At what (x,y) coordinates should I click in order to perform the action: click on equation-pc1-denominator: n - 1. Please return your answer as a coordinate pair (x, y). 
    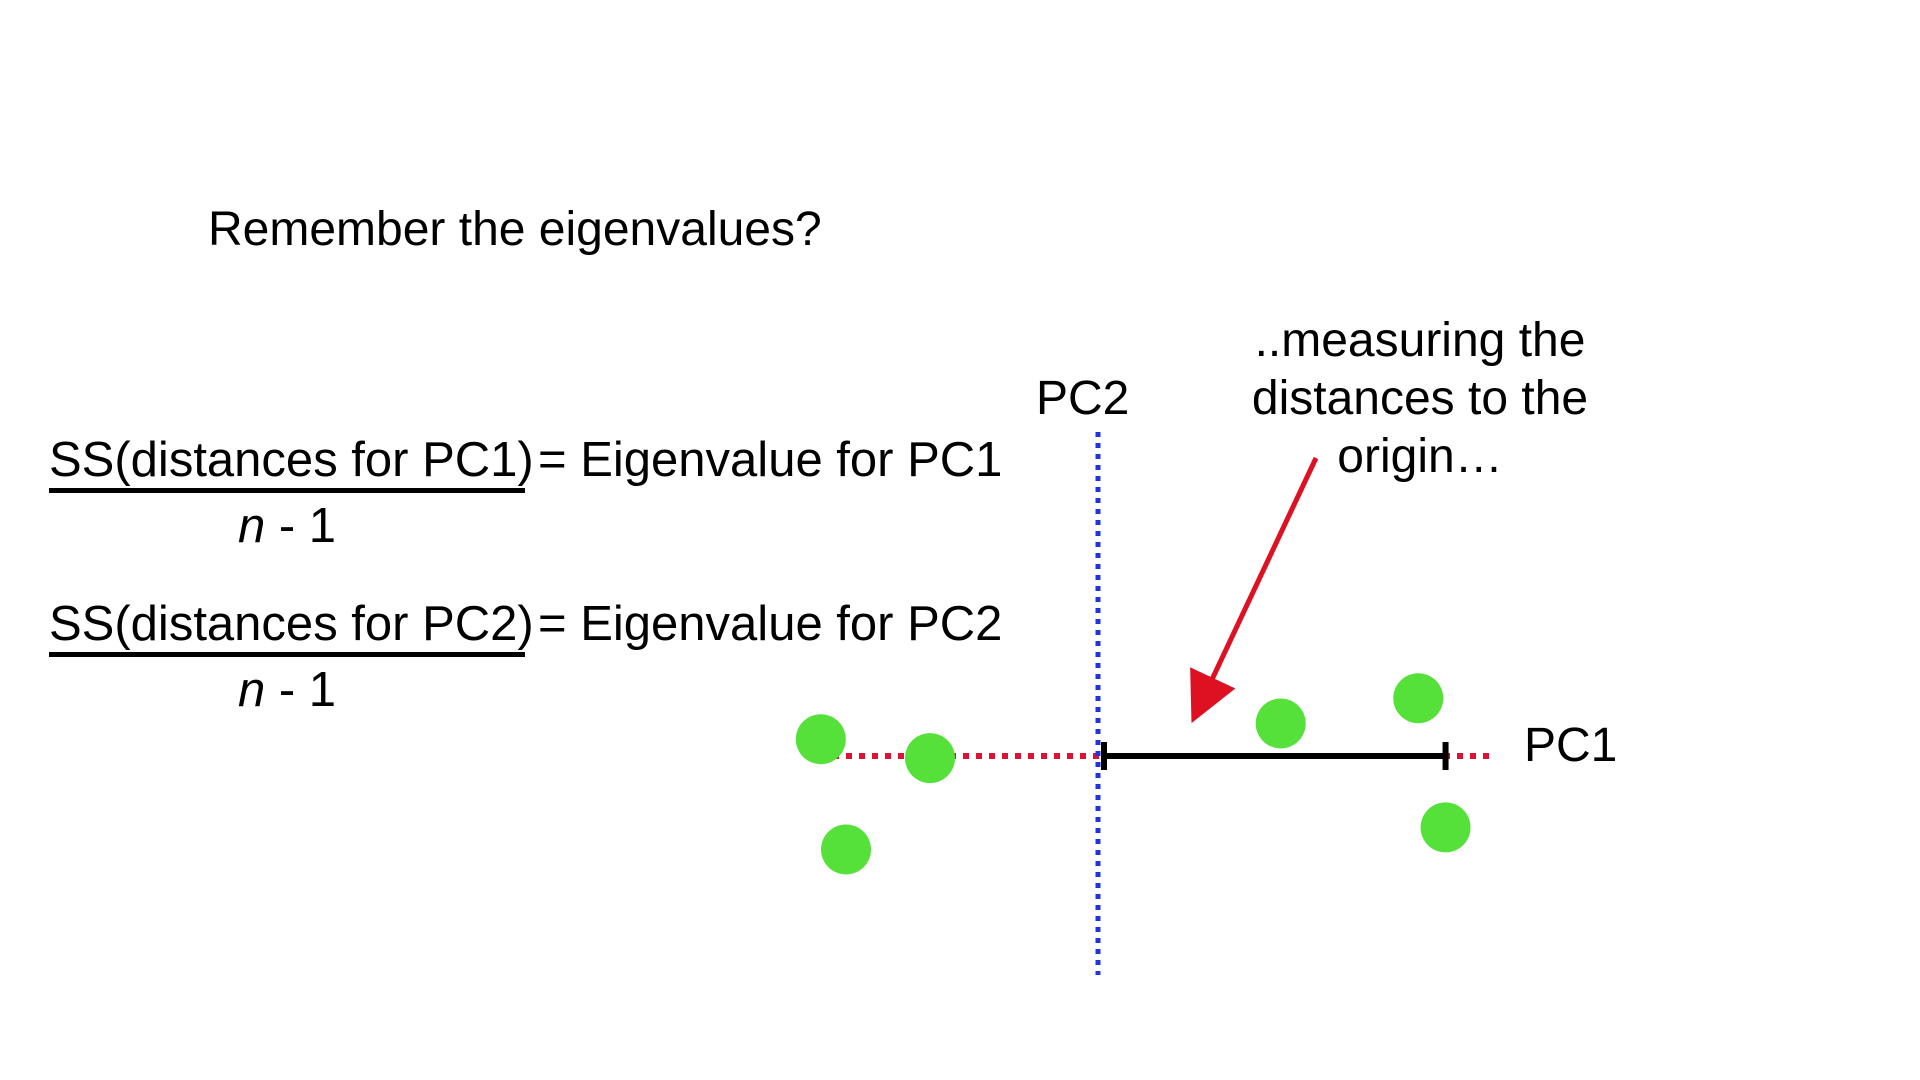
    Looking at the image, I should click on (287, 526).